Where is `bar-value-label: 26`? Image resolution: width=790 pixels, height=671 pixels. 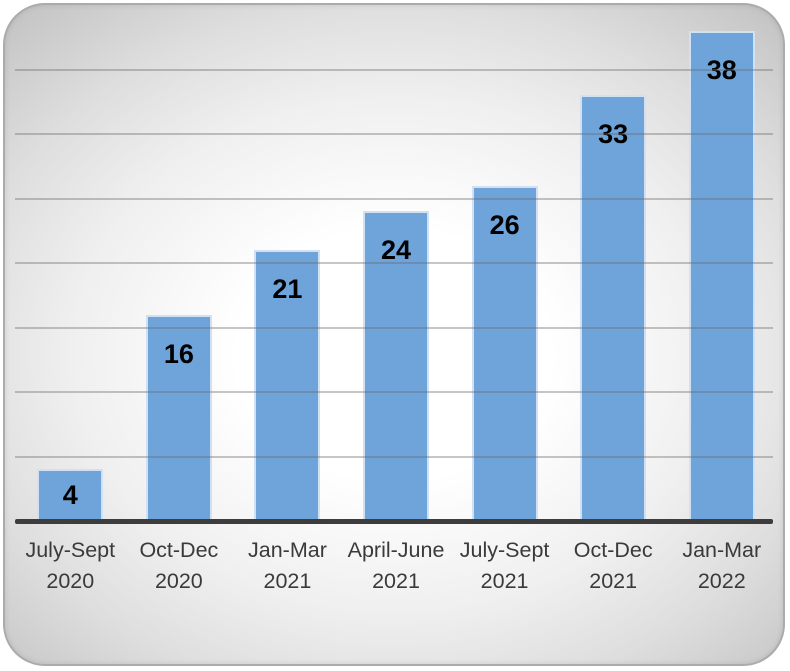 bar-value-label: 26 is located at coordinates (504, 224).